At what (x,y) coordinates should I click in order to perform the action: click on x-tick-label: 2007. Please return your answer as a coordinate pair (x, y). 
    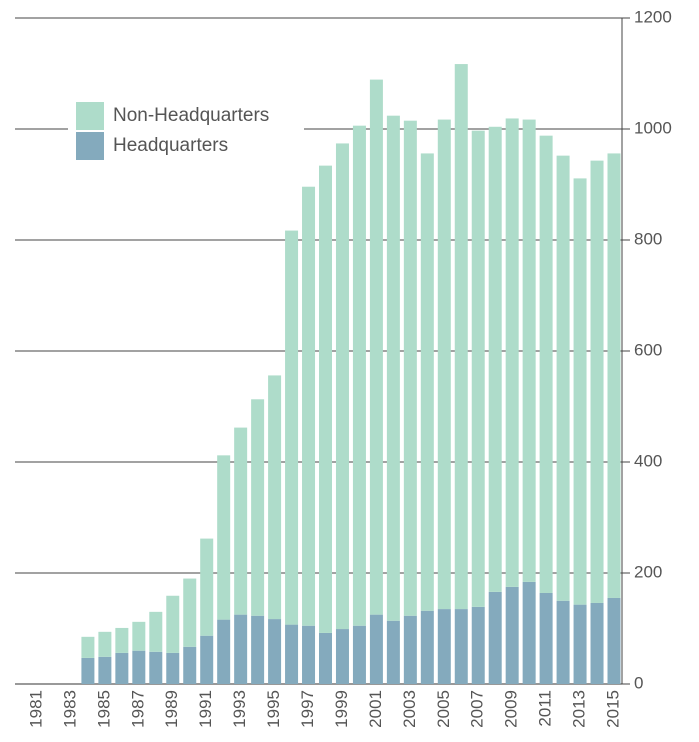
    Looking at the image, I should click on (477, 709).